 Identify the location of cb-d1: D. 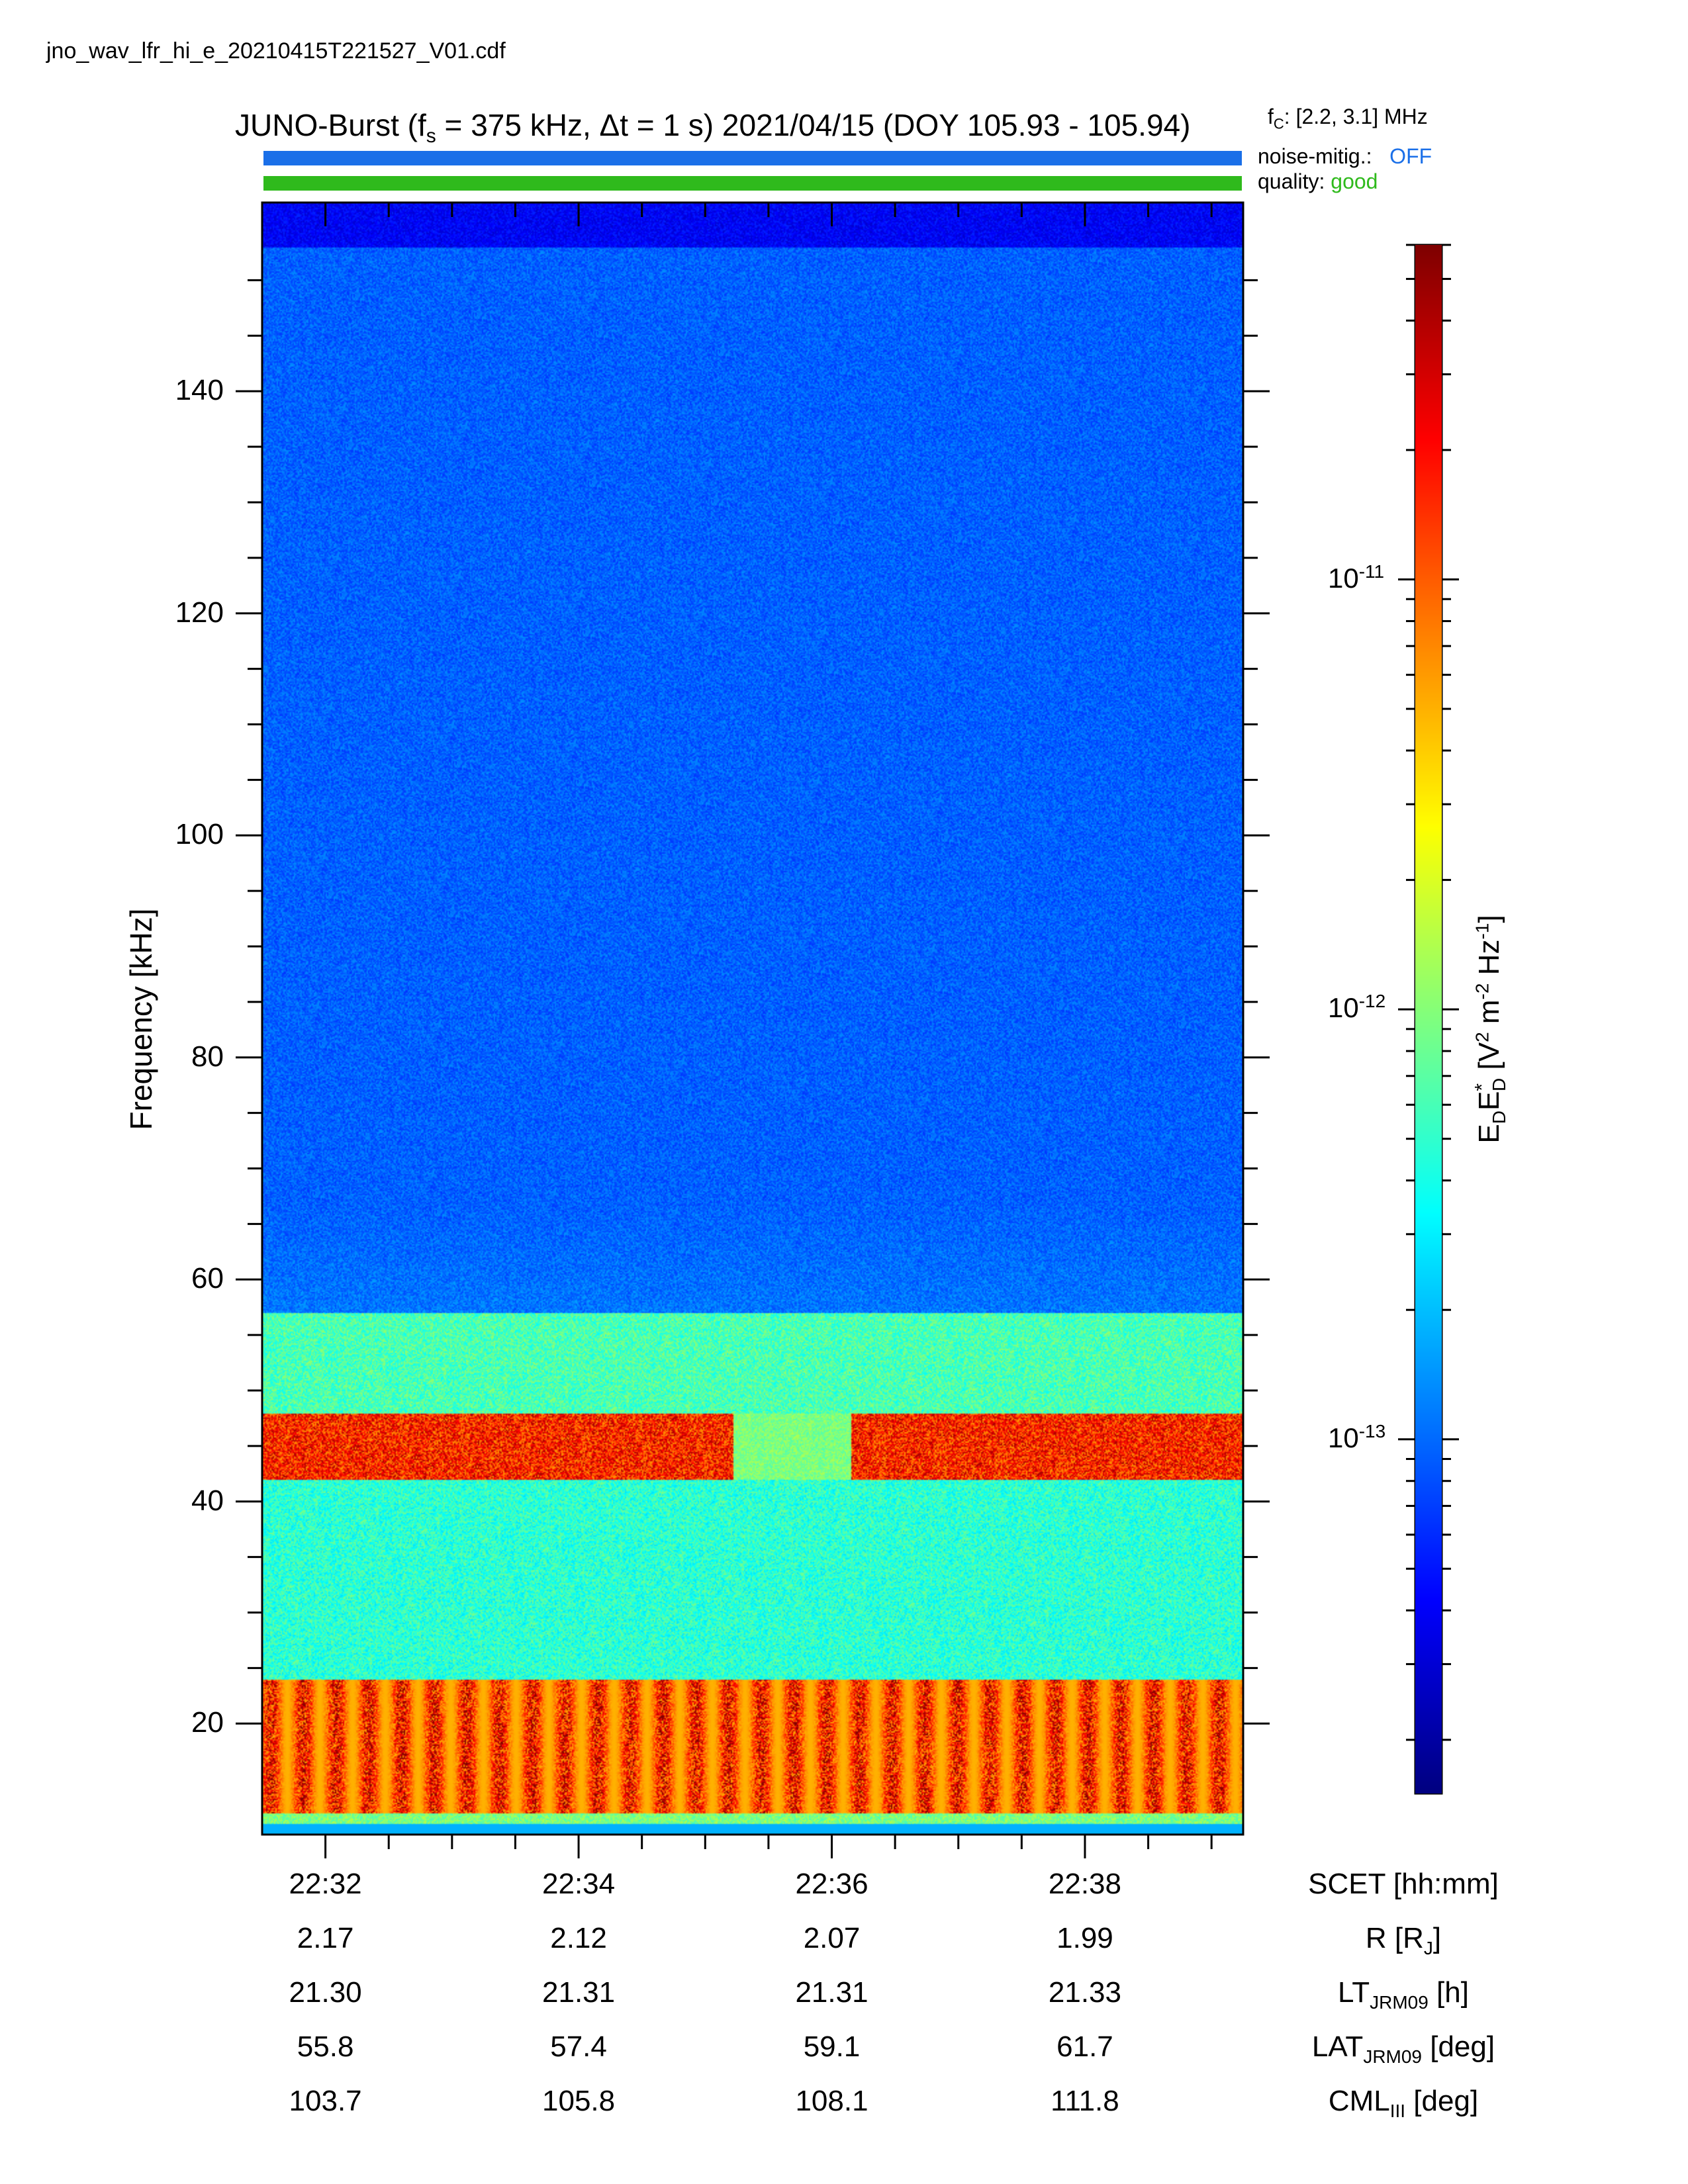
(1498, 1117).